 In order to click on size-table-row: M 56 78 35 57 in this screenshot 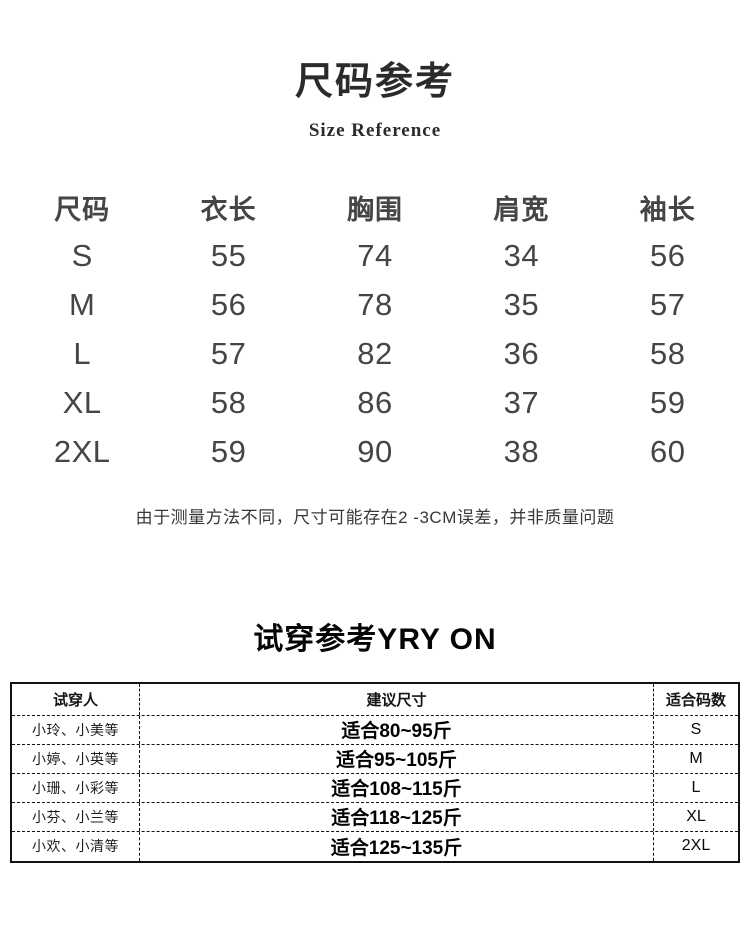, I will do `click(375, 305)`.